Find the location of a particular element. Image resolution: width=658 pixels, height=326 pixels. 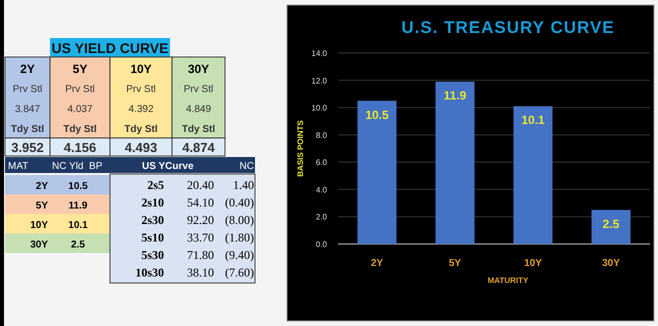

data-label: 3.847 is located at coordinates (27, 109).